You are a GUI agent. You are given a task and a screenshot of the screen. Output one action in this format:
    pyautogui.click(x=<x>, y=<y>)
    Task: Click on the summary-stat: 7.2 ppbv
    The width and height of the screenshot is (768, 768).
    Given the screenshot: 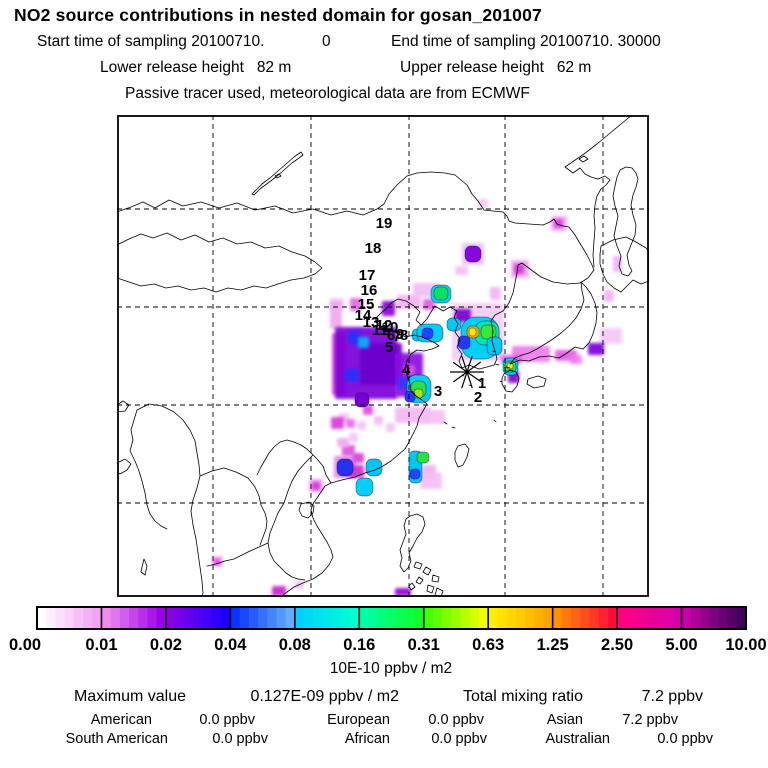 What is the action you would take?
    pyautogui.click(x=672, y=696)
    